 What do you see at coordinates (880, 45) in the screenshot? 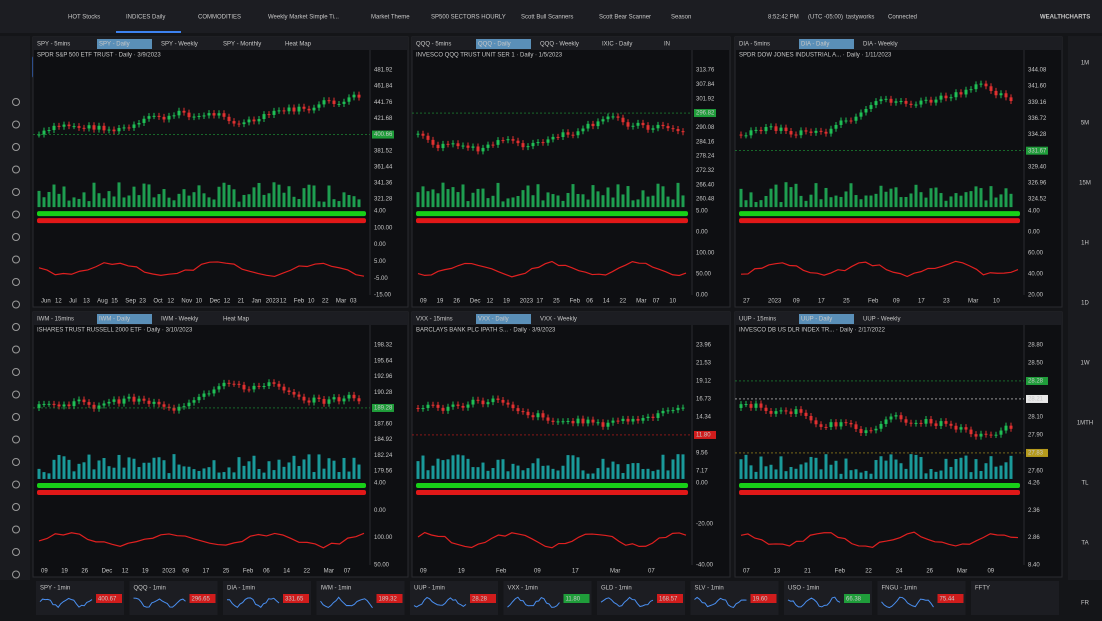
I see `panel-tab: DIA - Weekly` at bounding box center [880, 45].